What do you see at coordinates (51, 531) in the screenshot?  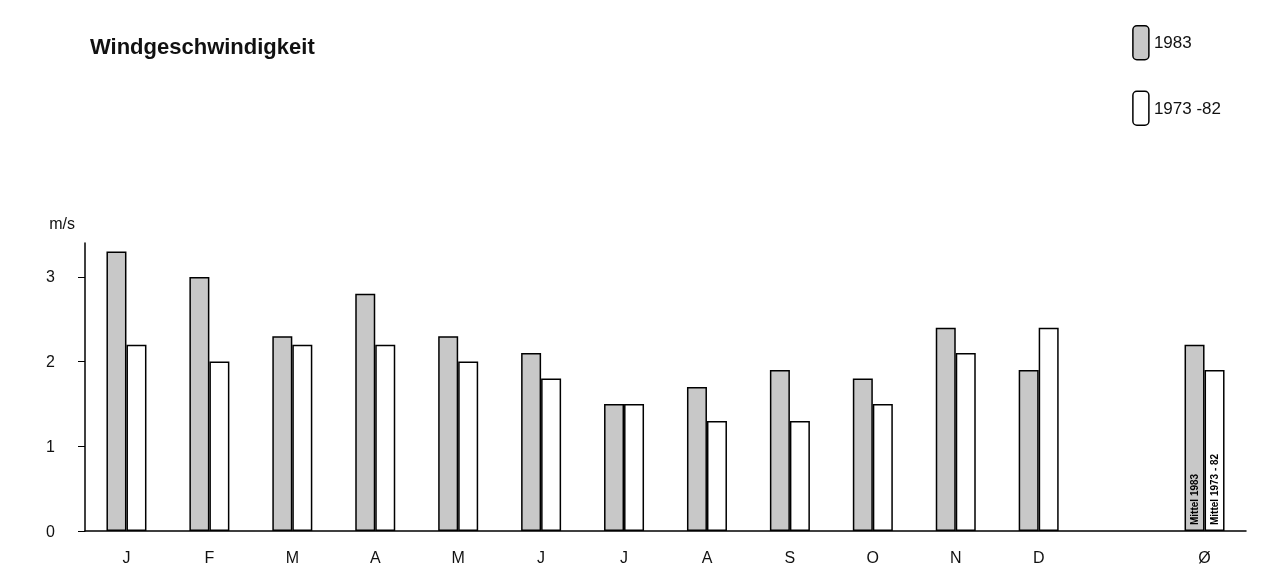 I see `y-tick-label: 0` at bounding box center [51, 531].